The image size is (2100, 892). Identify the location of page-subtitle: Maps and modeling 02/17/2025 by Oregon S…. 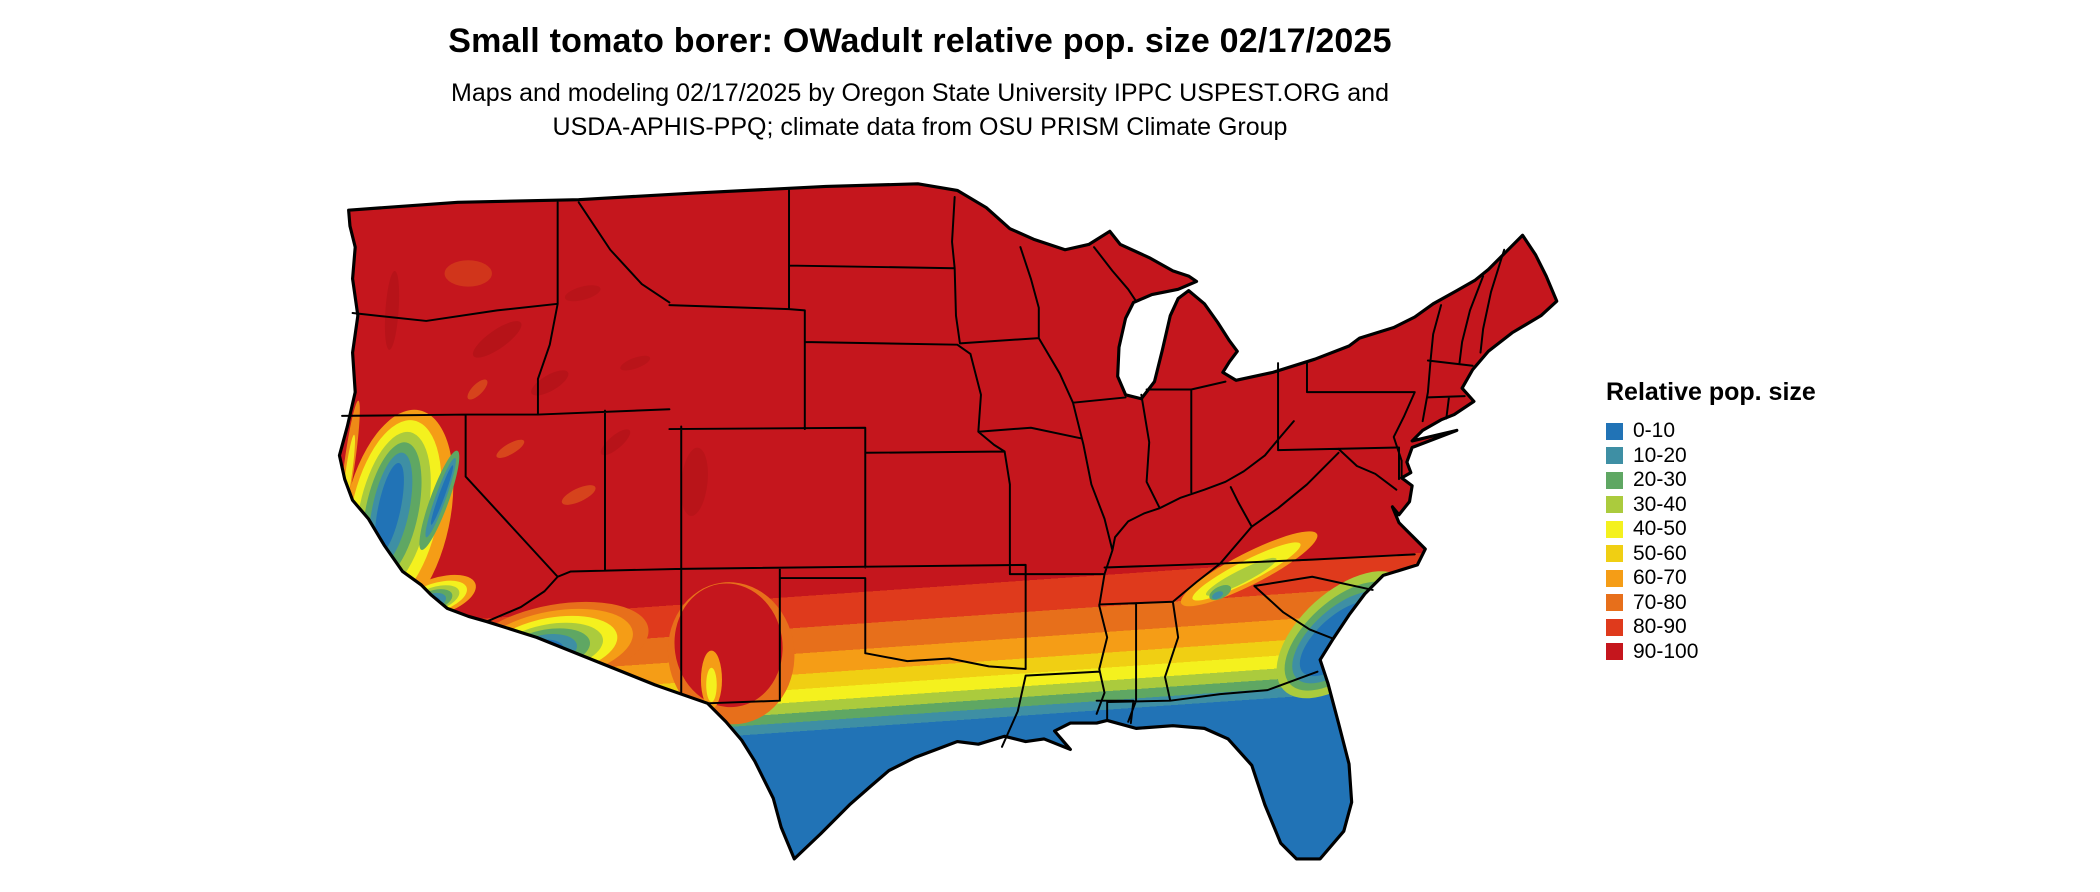
(920, 110).